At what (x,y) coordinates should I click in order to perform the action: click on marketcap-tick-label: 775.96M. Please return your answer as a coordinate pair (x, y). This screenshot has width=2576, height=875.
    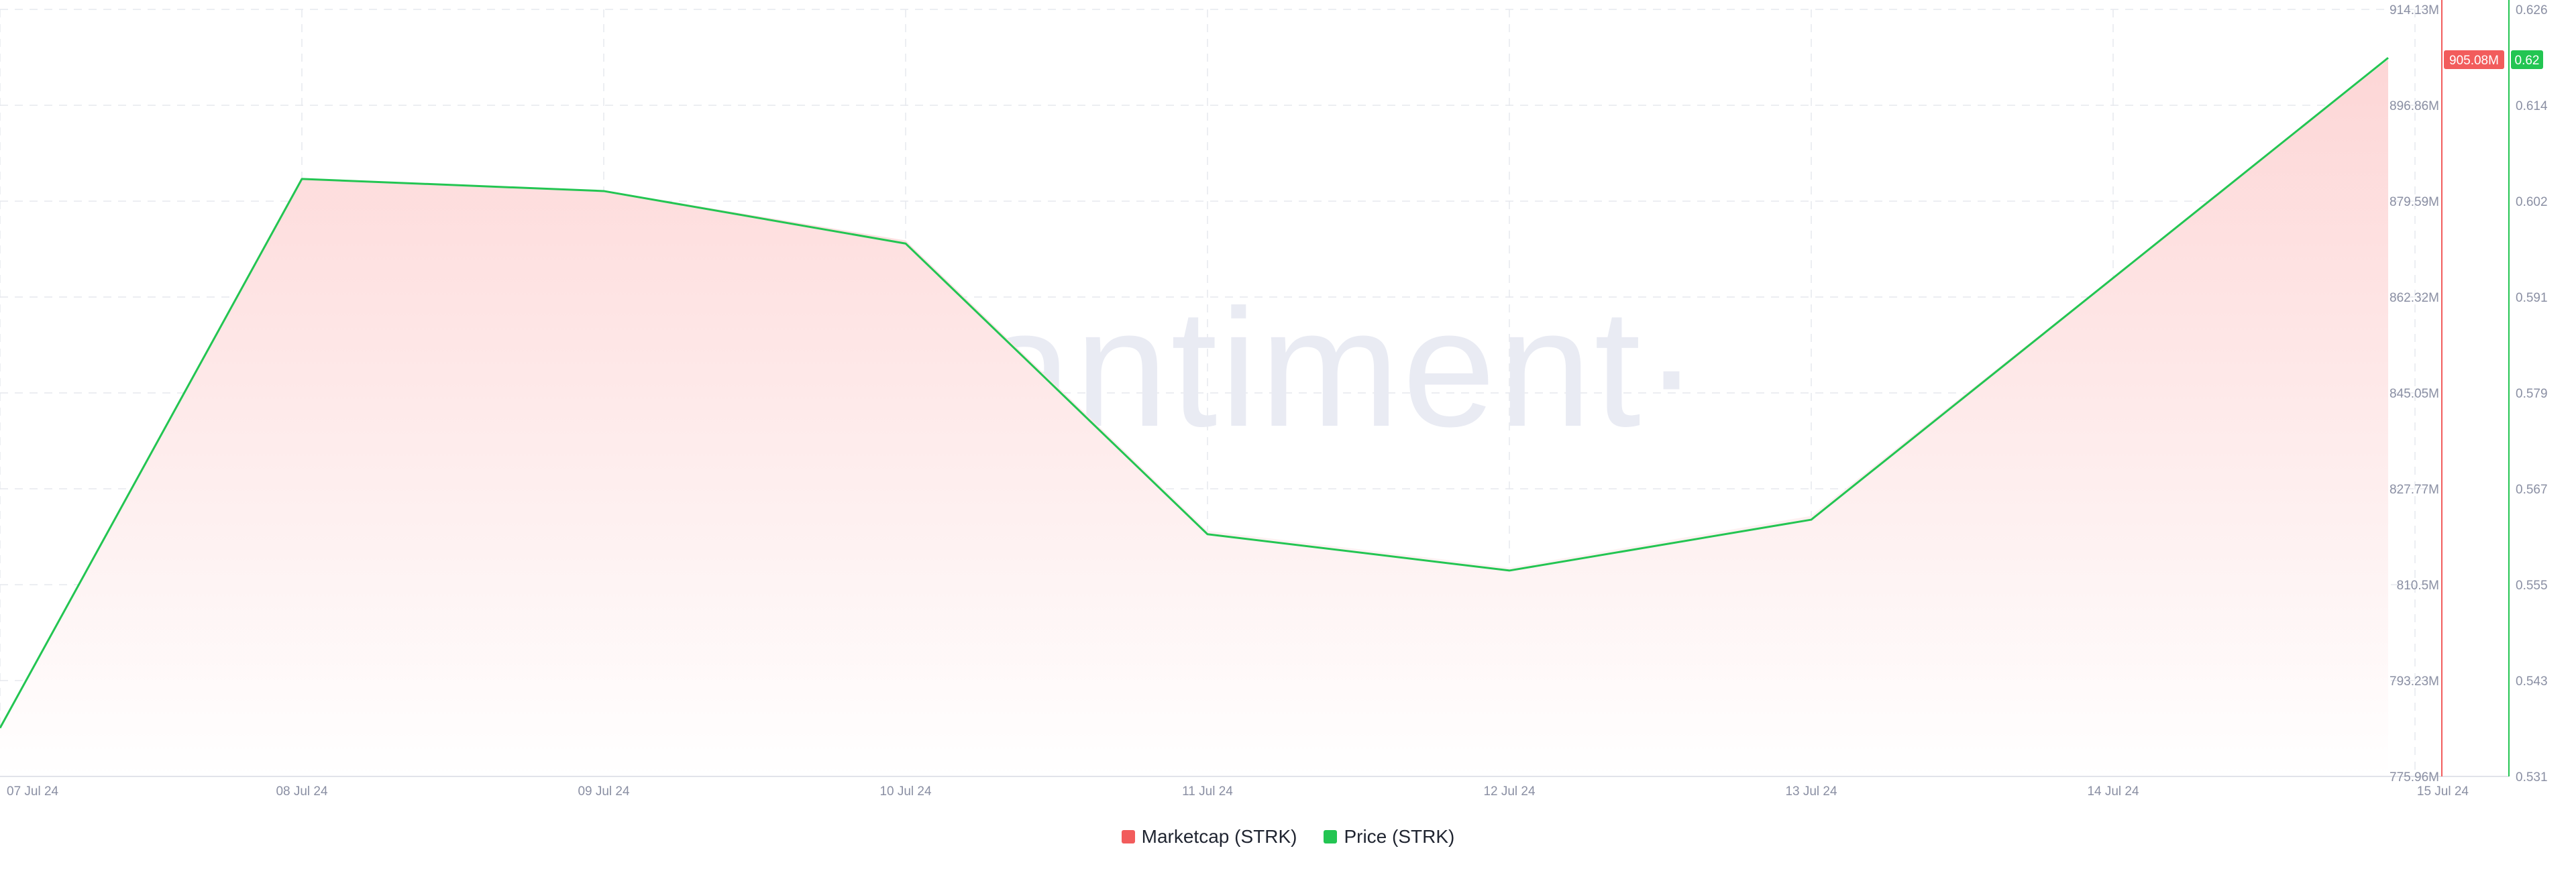
    Looking at the image, I should click on (2414, 777).